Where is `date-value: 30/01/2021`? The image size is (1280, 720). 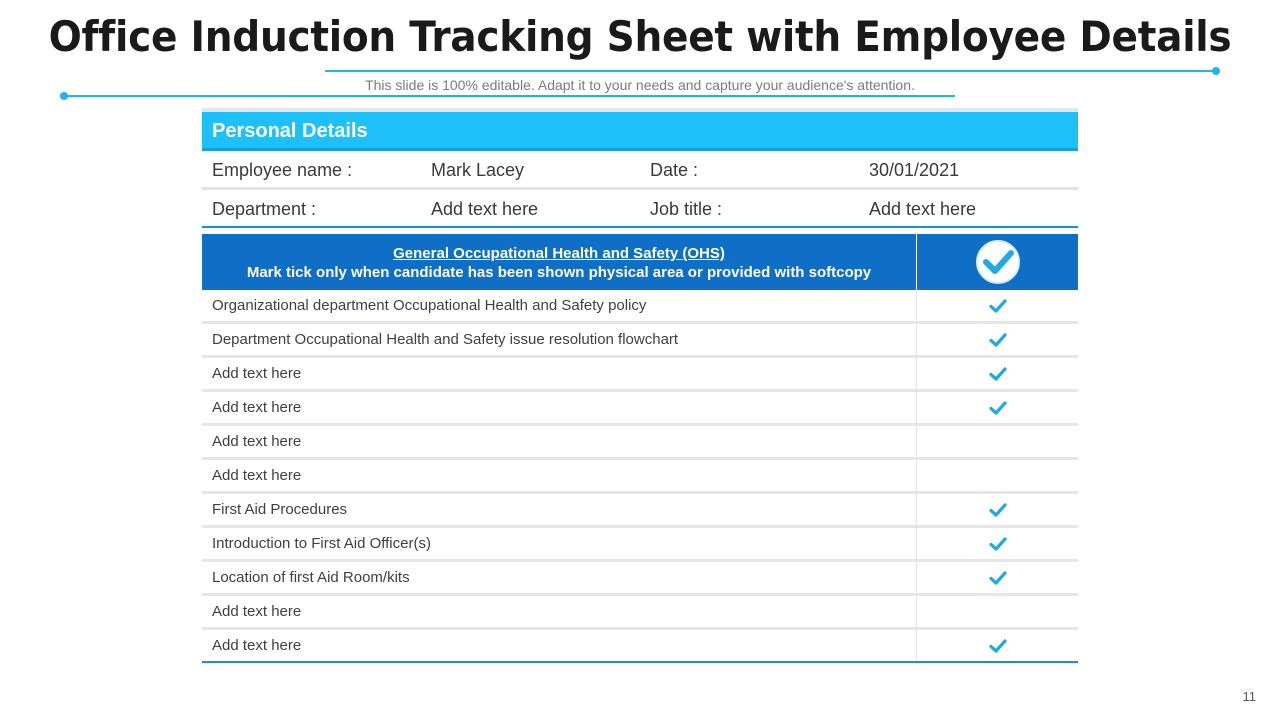
date-value: 30/01/2021 is located at coordinates (914, 170).